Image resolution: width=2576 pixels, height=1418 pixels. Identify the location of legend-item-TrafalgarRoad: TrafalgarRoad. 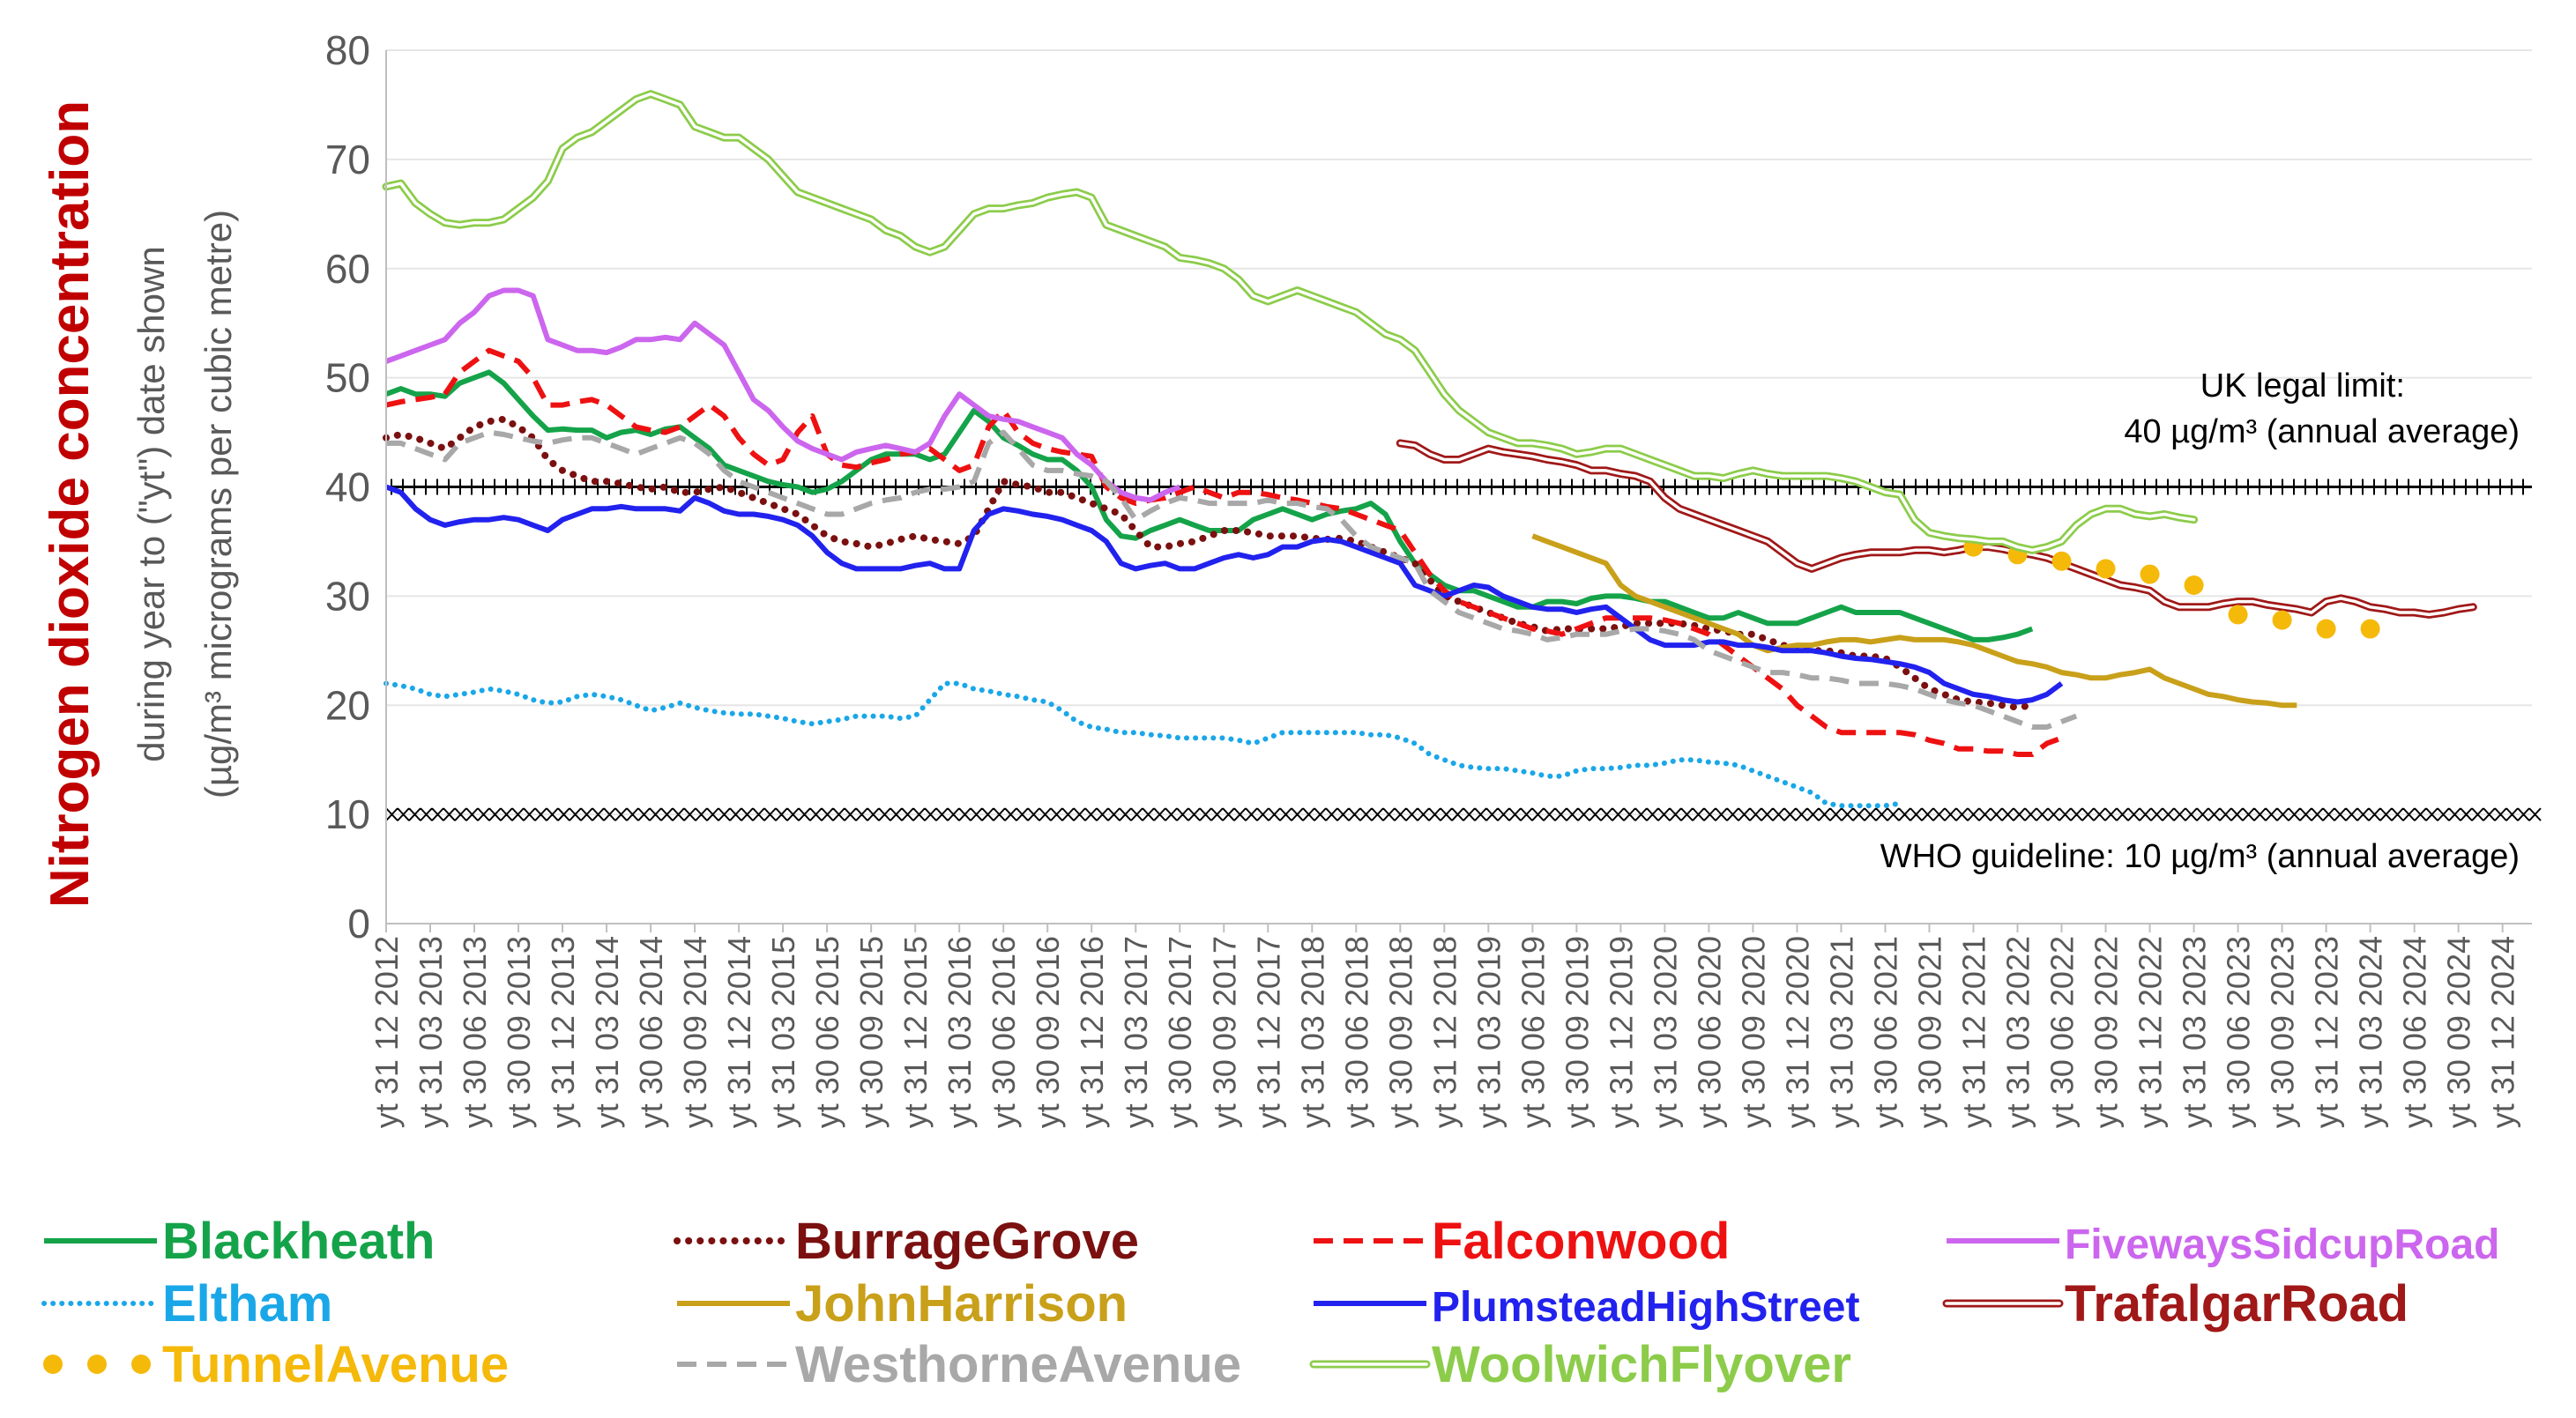
(2175, 1304).